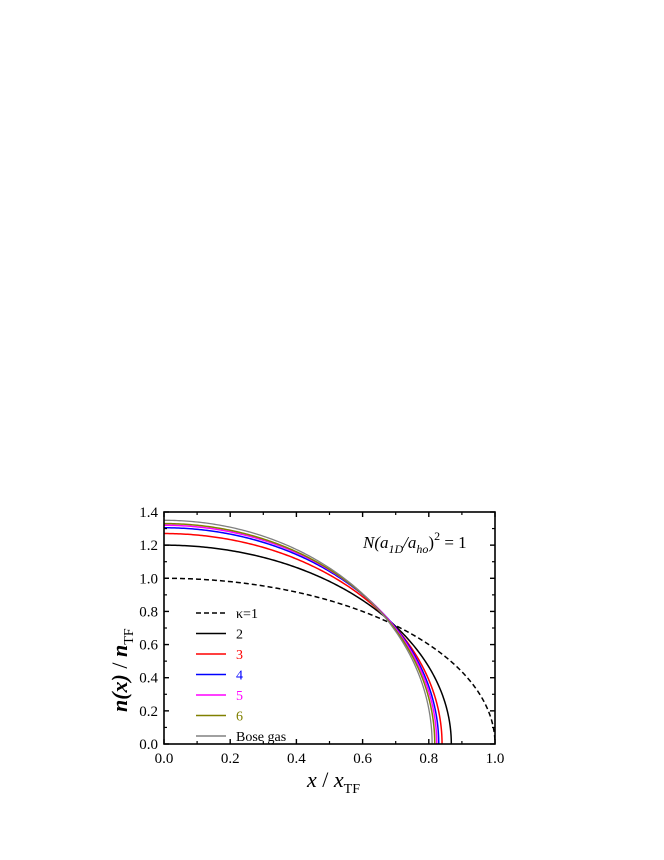  I want to click on series-curves, so click(329, 631).